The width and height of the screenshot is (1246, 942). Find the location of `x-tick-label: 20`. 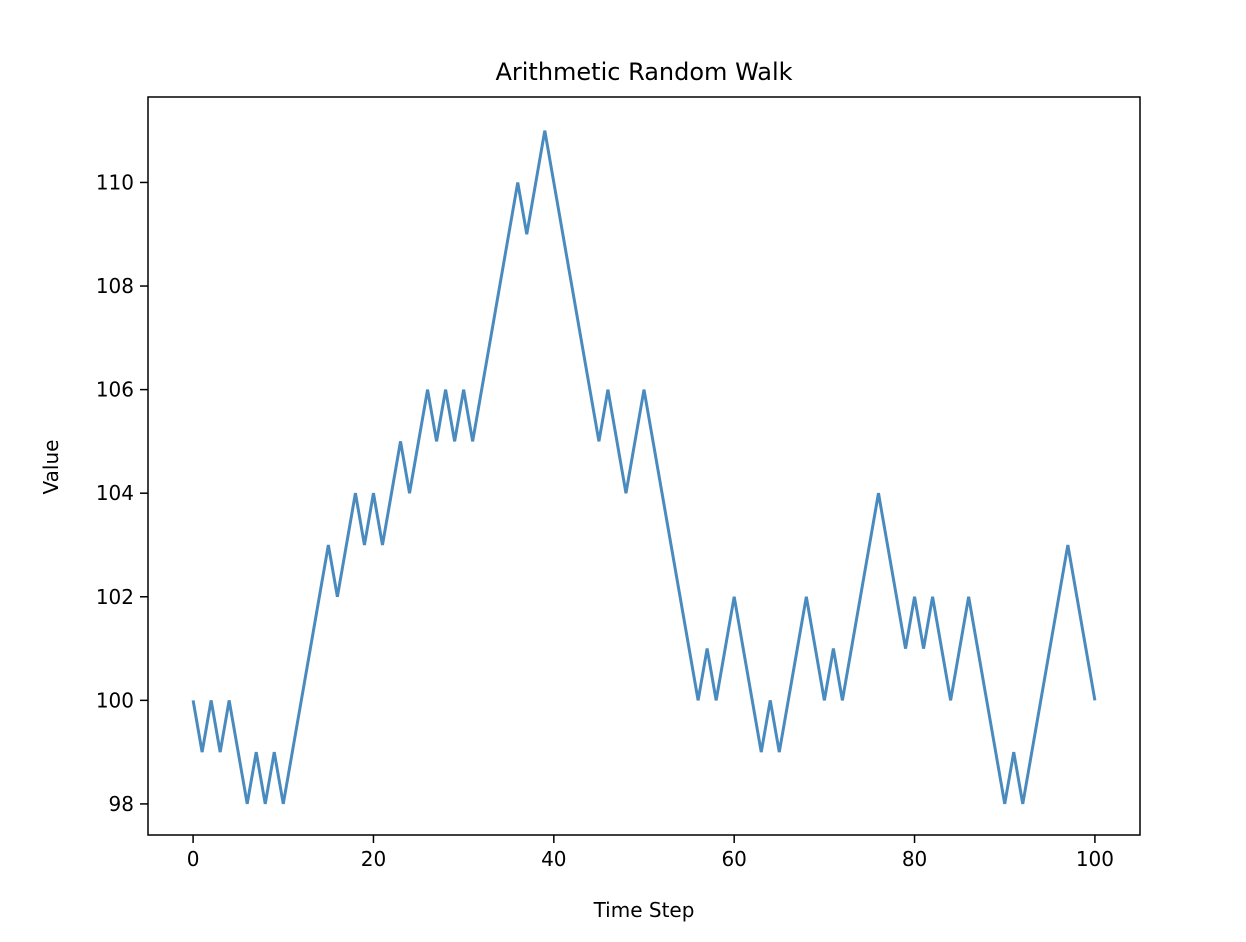

x-tick-label: 20 is located at coordinates (373, 859).